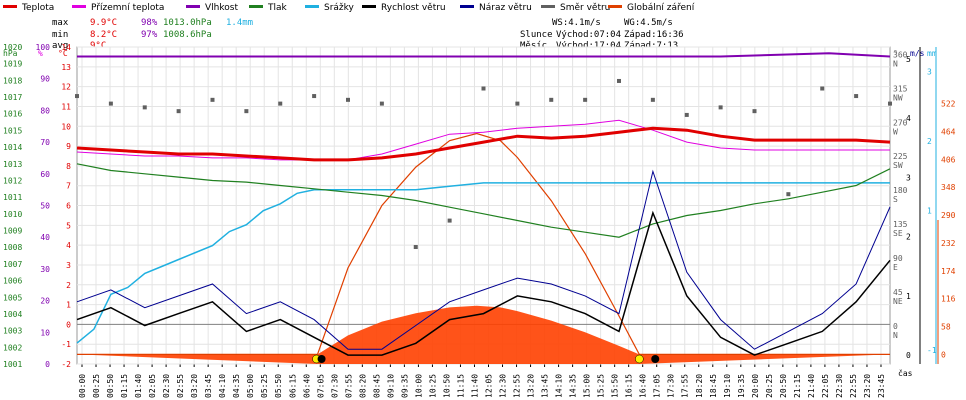 This screenshot has height=400, width=966. I want to click on x-tick-label: 03:20, so click(194, 386).